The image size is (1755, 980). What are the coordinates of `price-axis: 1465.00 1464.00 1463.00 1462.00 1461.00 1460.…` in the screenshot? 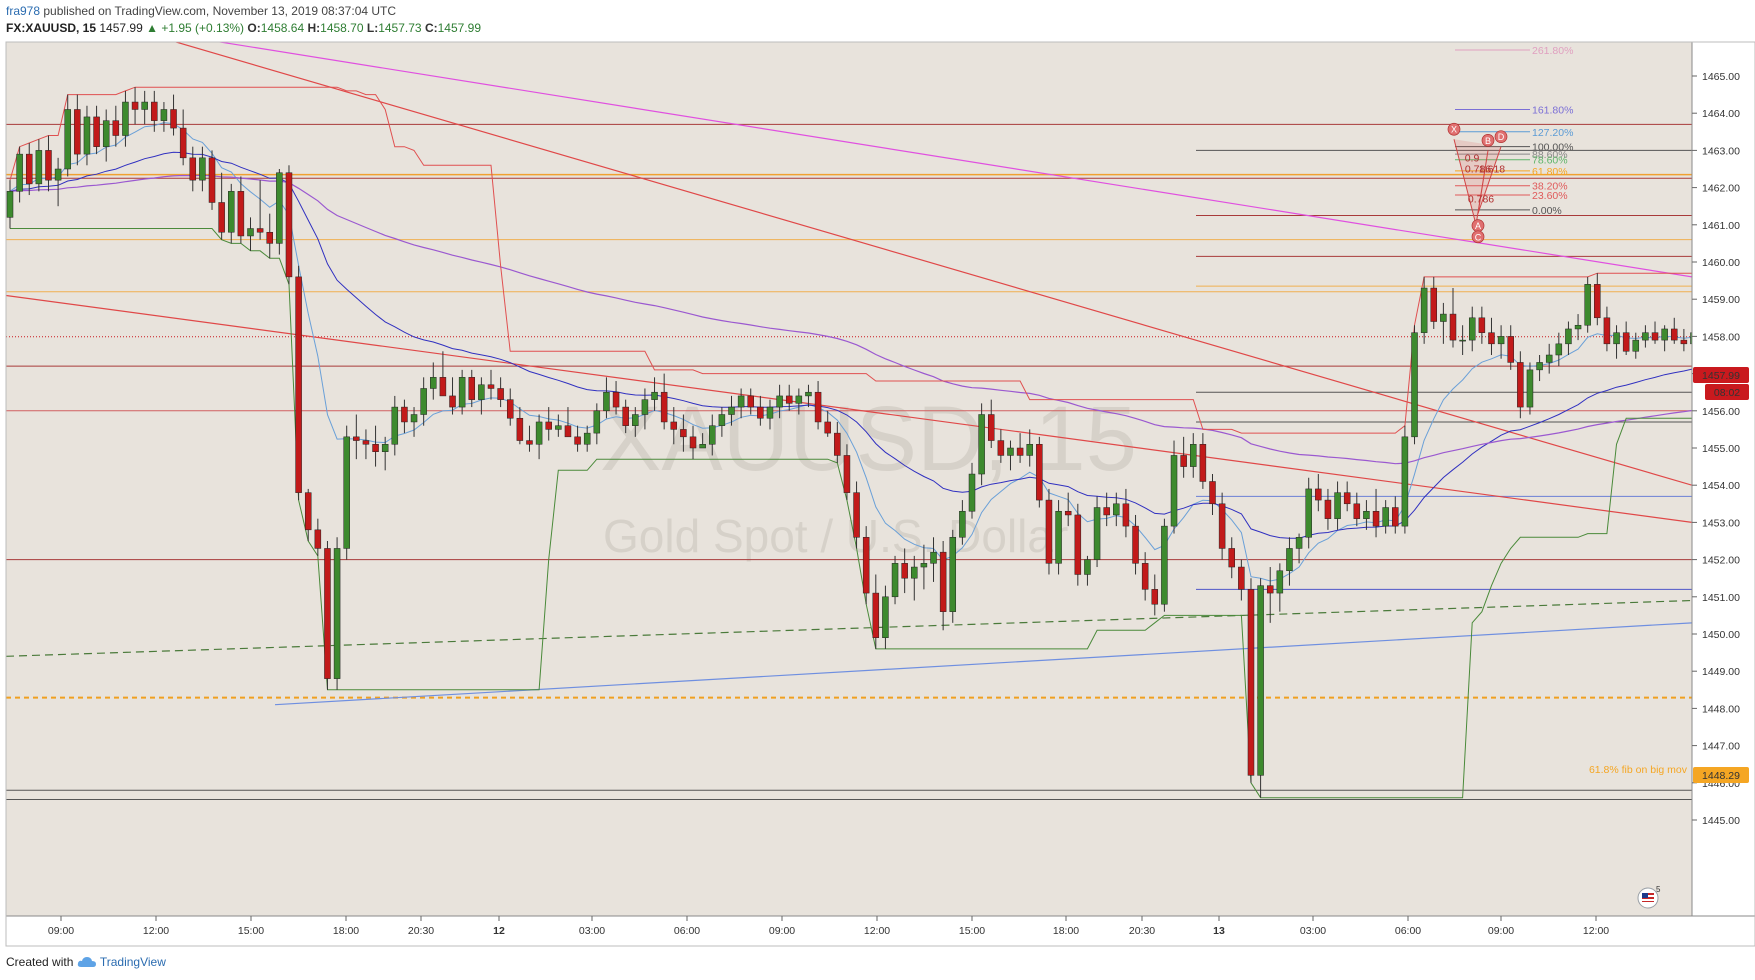 It's located at (1716, 449).